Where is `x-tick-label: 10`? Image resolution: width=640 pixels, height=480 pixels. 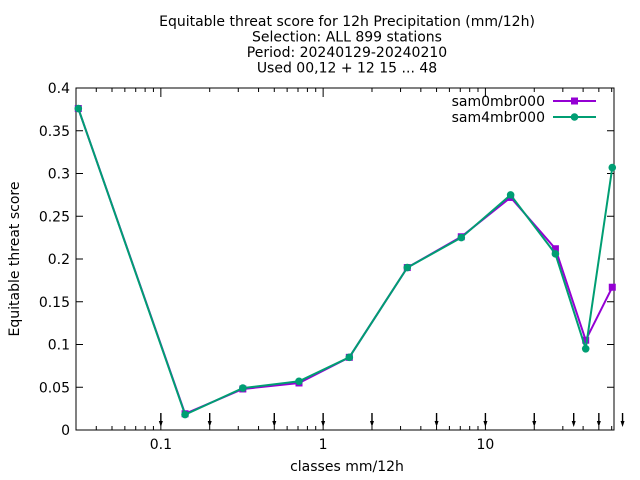
x-tick-label: 10 is located at coordinates (485, 445).